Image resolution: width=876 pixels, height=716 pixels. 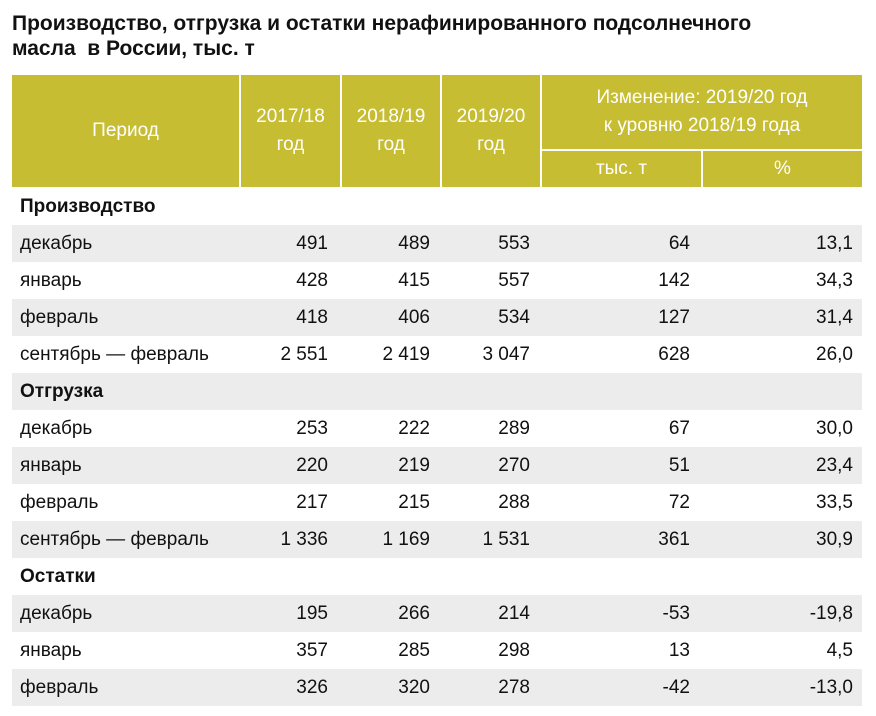 I want to click on header-change-pct: %, so click(x=782, y=169).